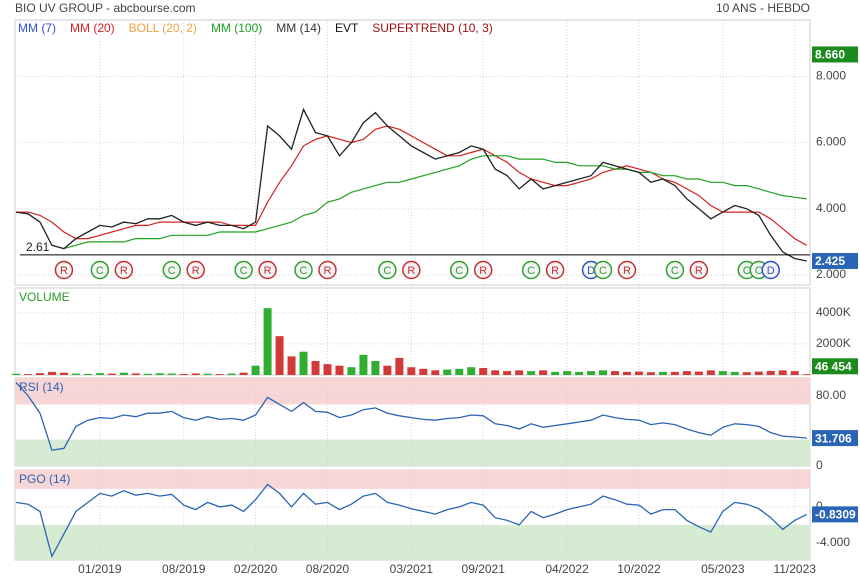 The height and width of the screenshot is (580, 860). Describe the element at coordinates (484, 569) in the screenshot. I see `x-tick-label: 09/2021` at that location.